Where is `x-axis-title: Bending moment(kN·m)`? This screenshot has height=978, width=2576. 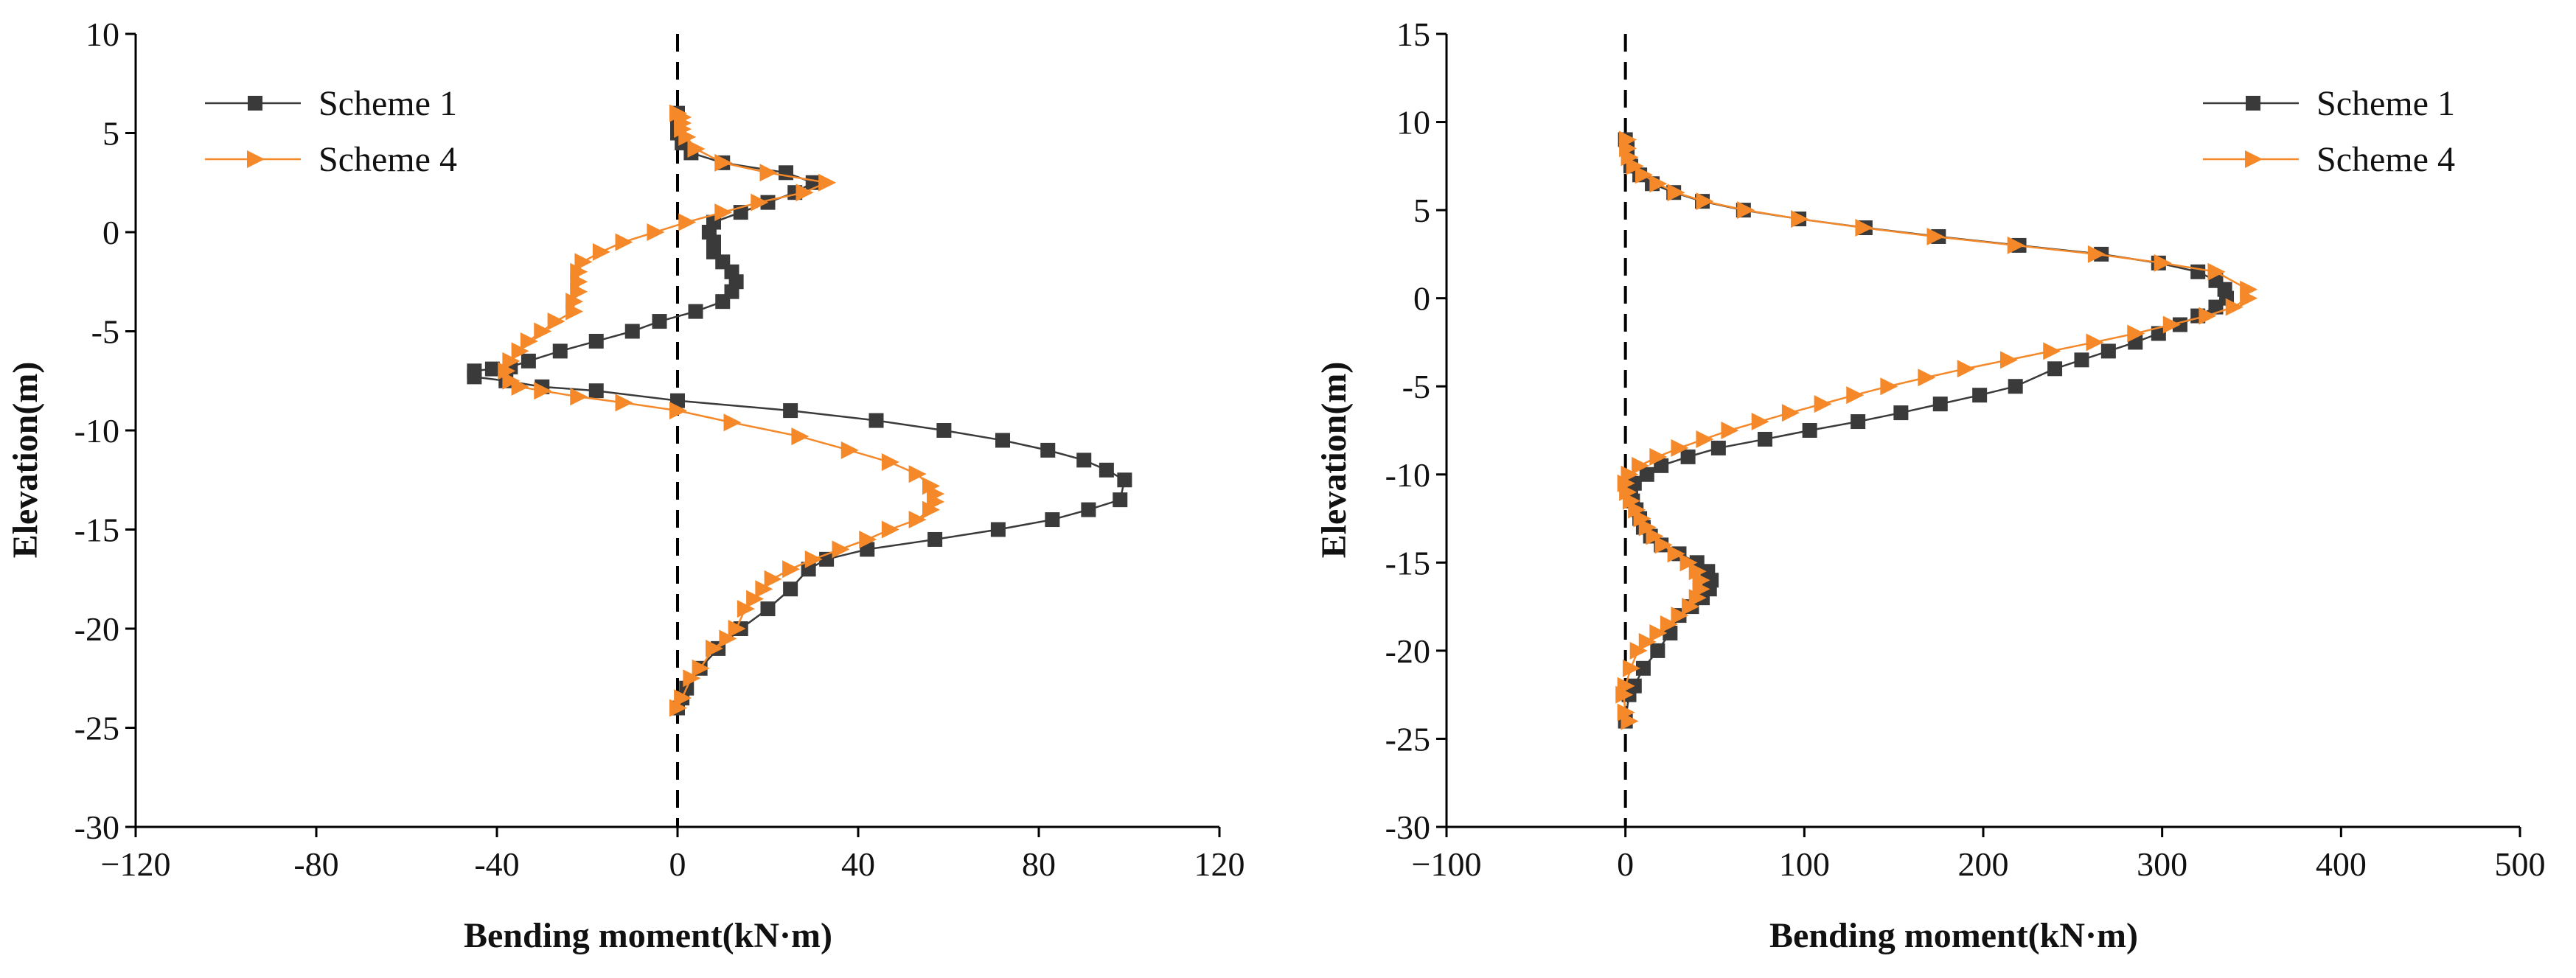
x-axis-title: Bending moment(kN·m) is located at coordinates (648, 936).